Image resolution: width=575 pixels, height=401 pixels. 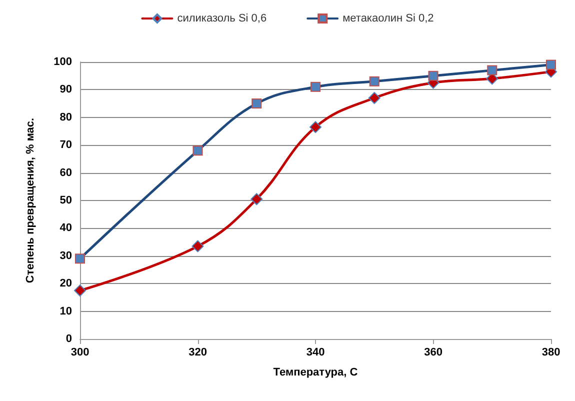 I want to click on y-tick-label: 80, so click(x=66, y=117).